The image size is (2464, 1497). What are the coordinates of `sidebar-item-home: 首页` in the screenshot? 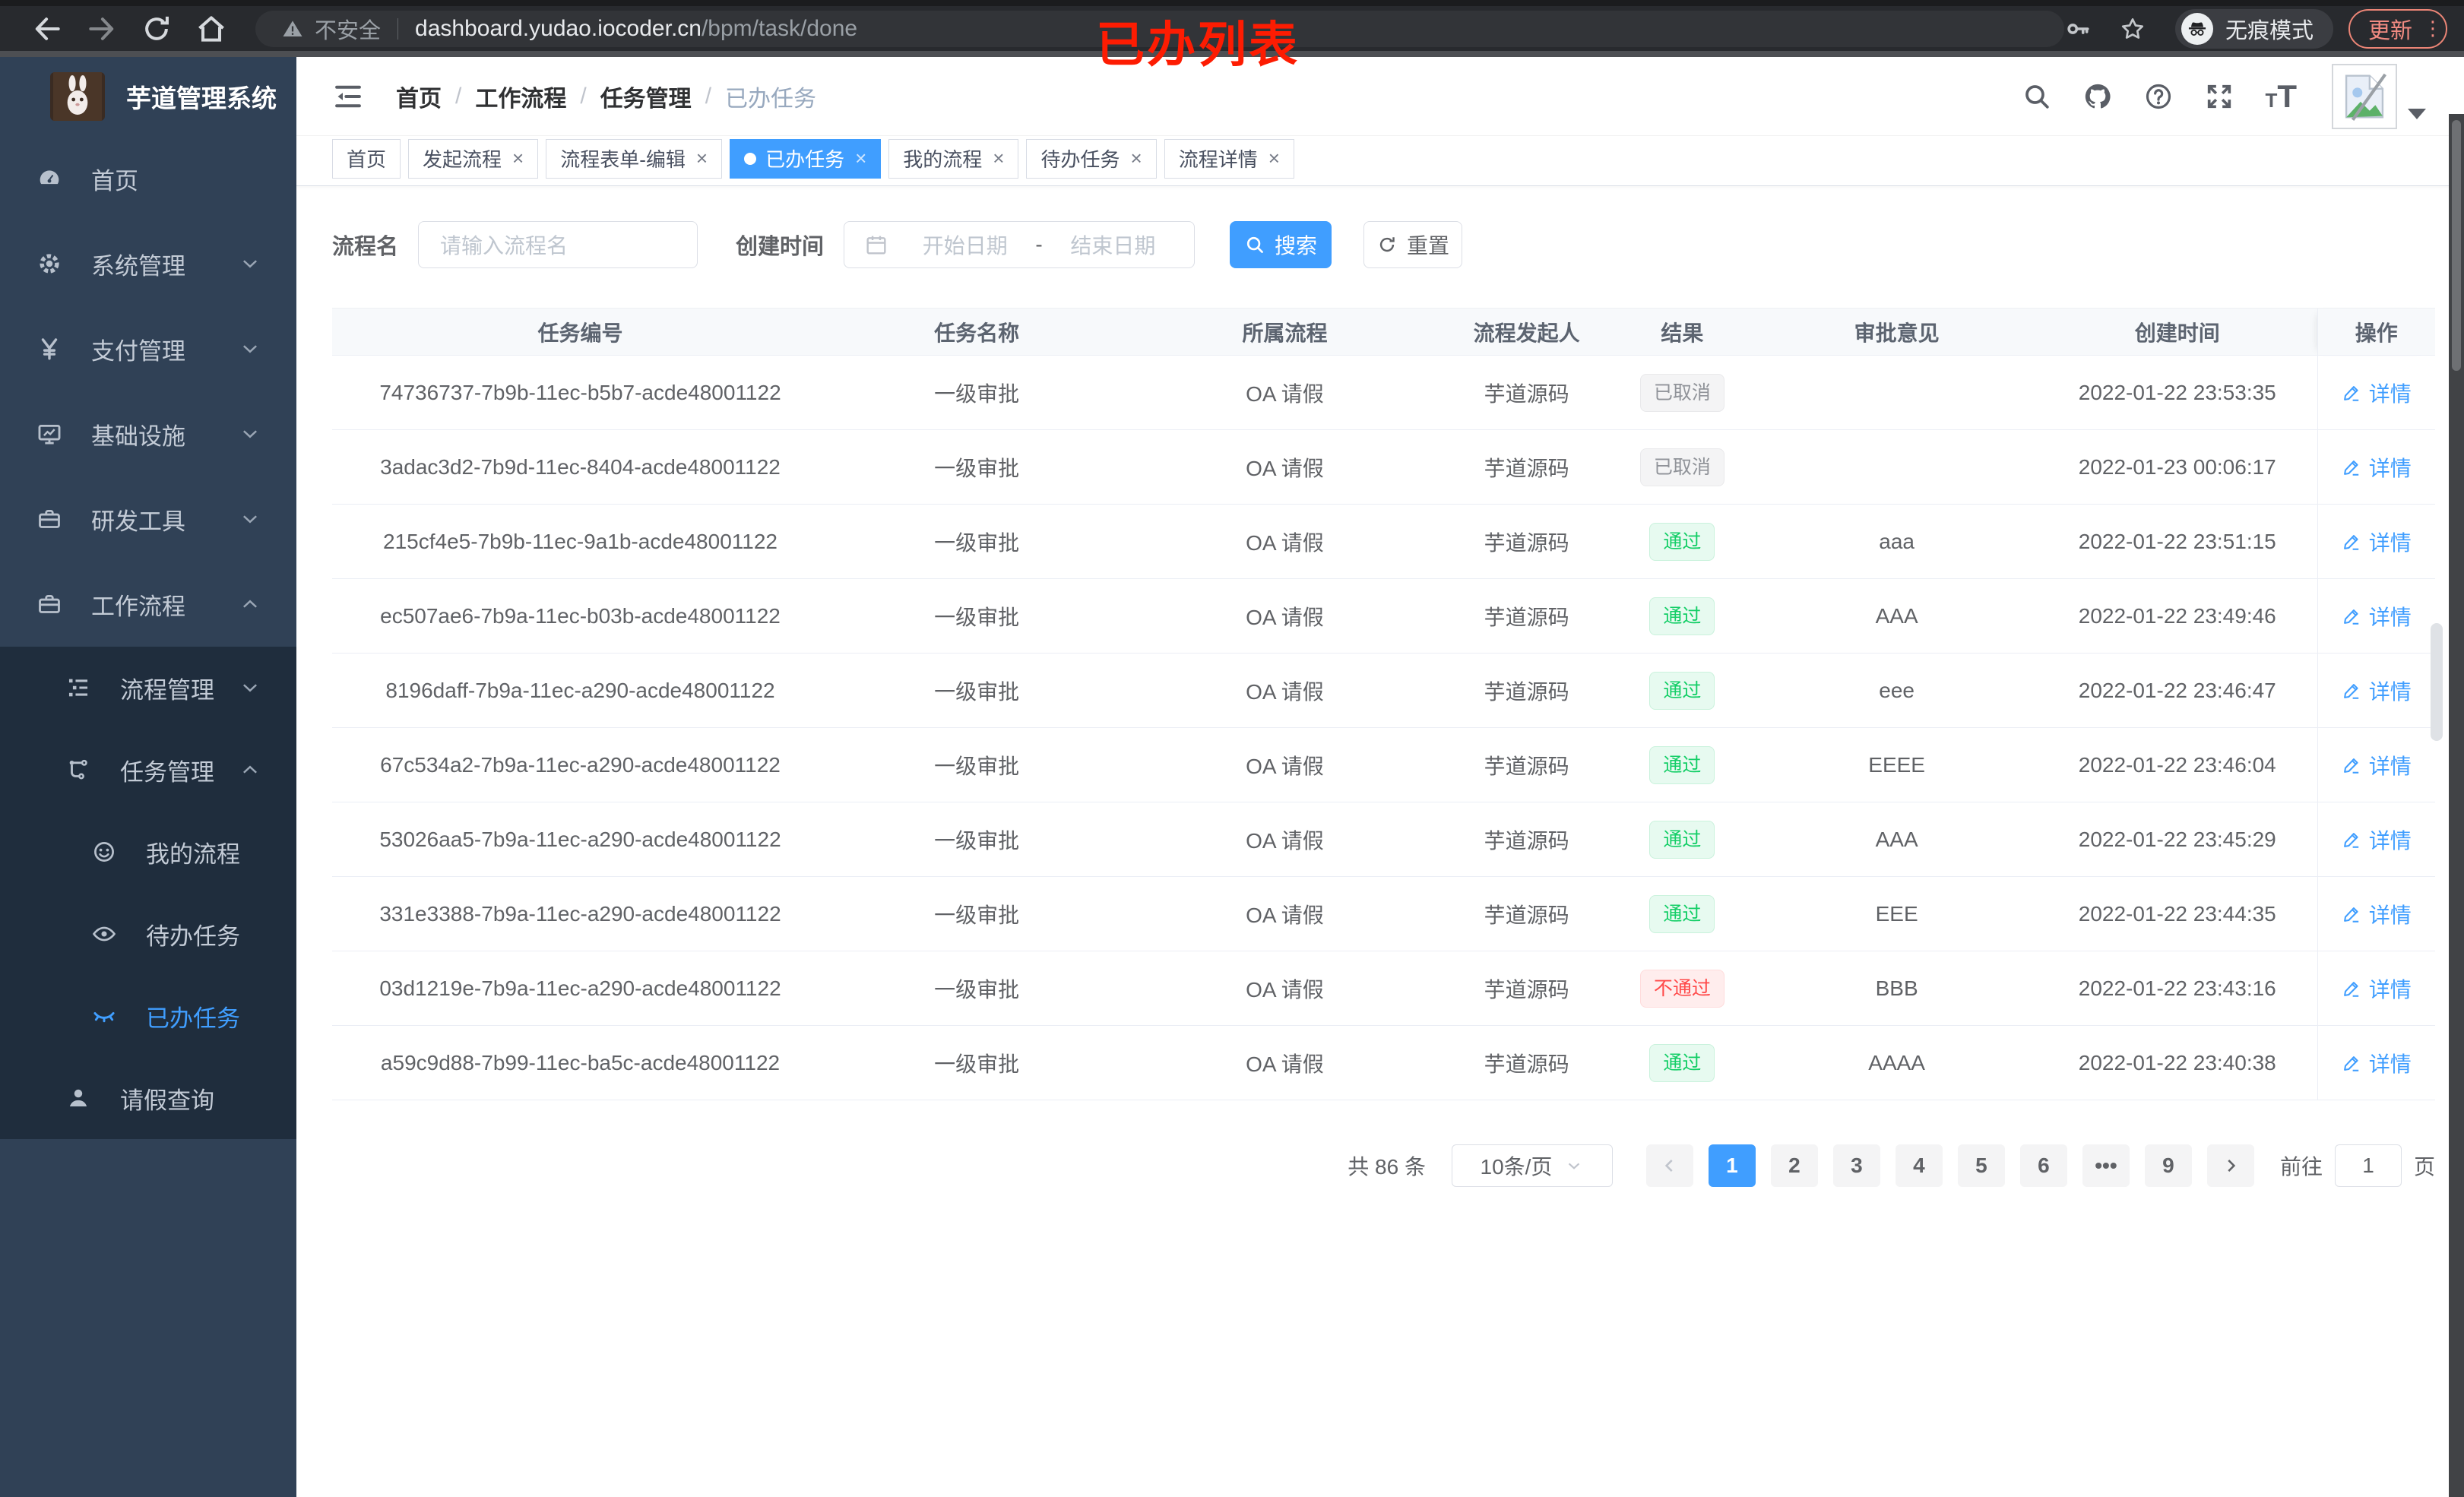 It's located at (148, 178).